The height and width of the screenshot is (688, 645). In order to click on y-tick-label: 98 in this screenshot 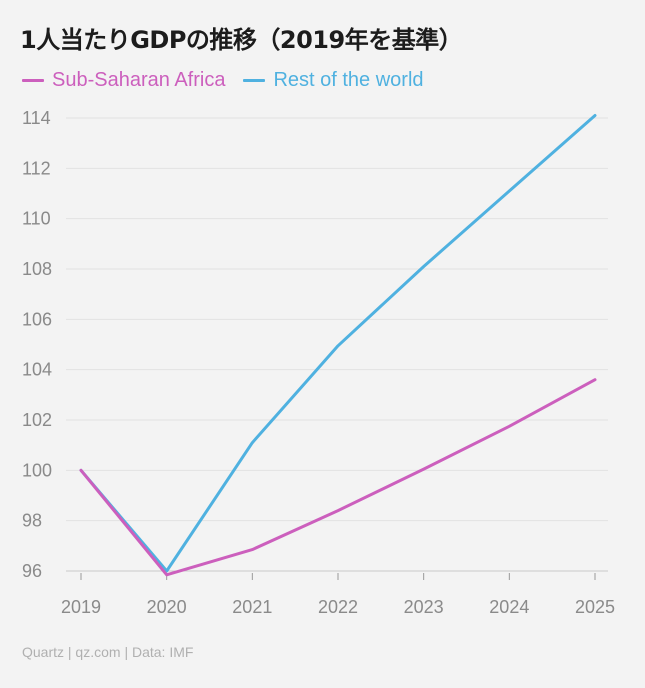, I will do `click(32, 521)`.